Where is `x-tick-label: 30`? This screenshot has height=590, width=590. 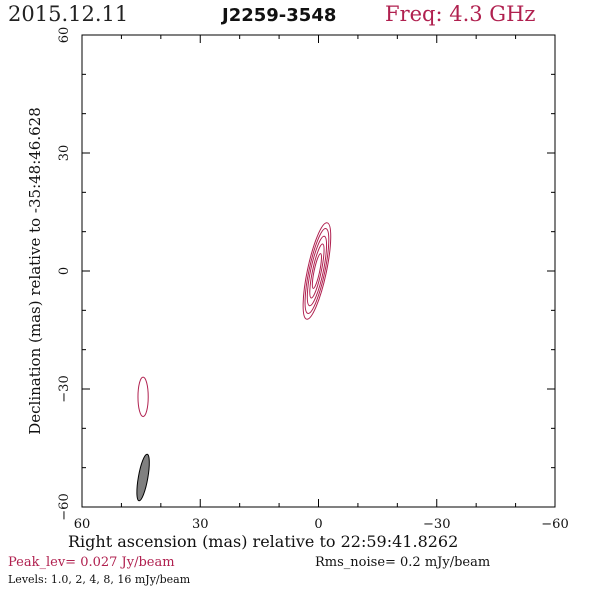 x-tick-label: 30 is located at coordinates (200, 524).